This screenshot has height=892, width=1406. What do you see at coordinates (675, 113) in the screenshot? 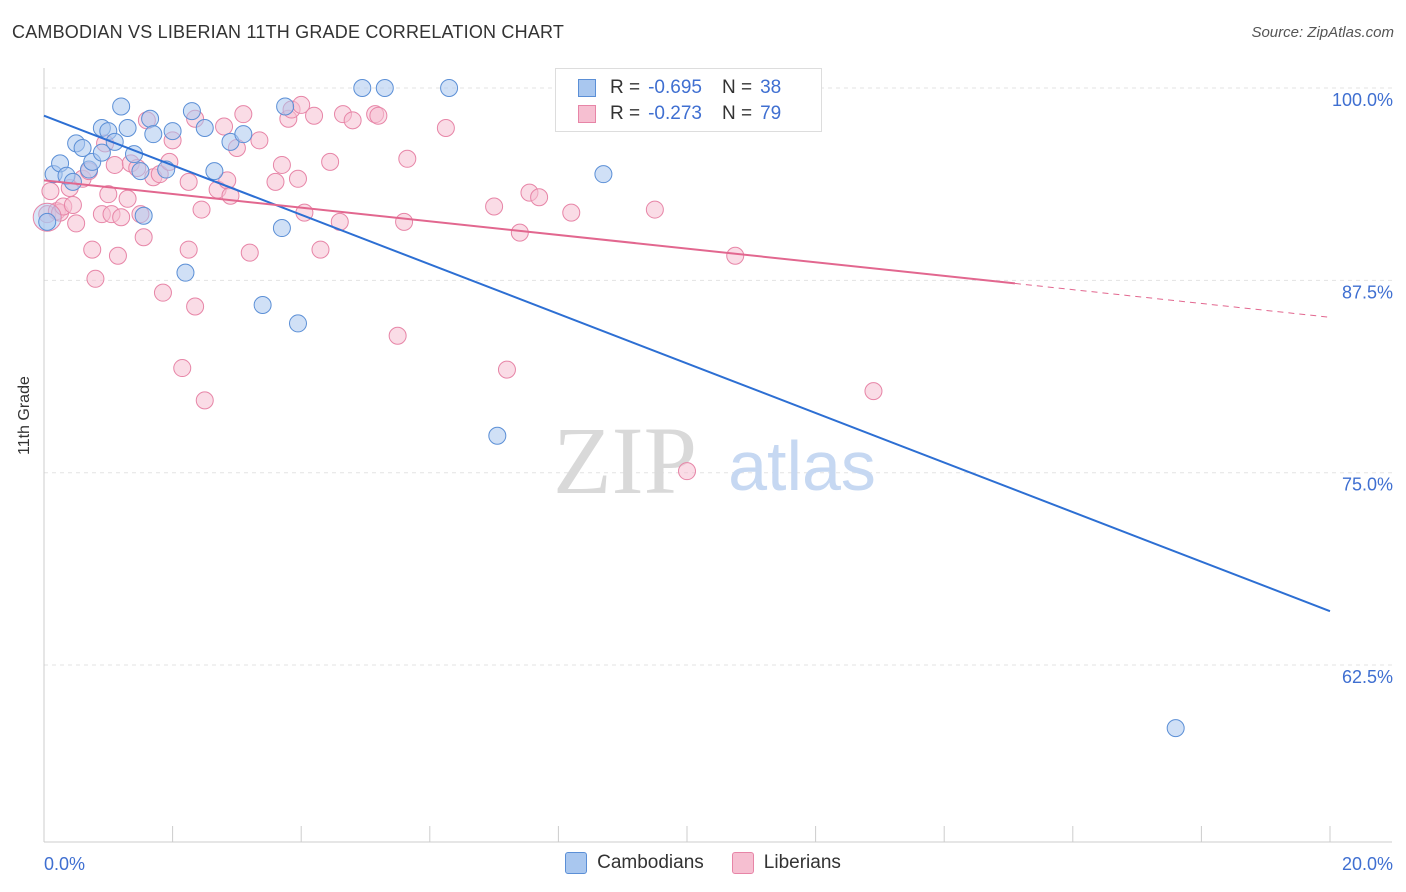
I see `r-value-liberians: -0.273` at bounding box center [675, 113].